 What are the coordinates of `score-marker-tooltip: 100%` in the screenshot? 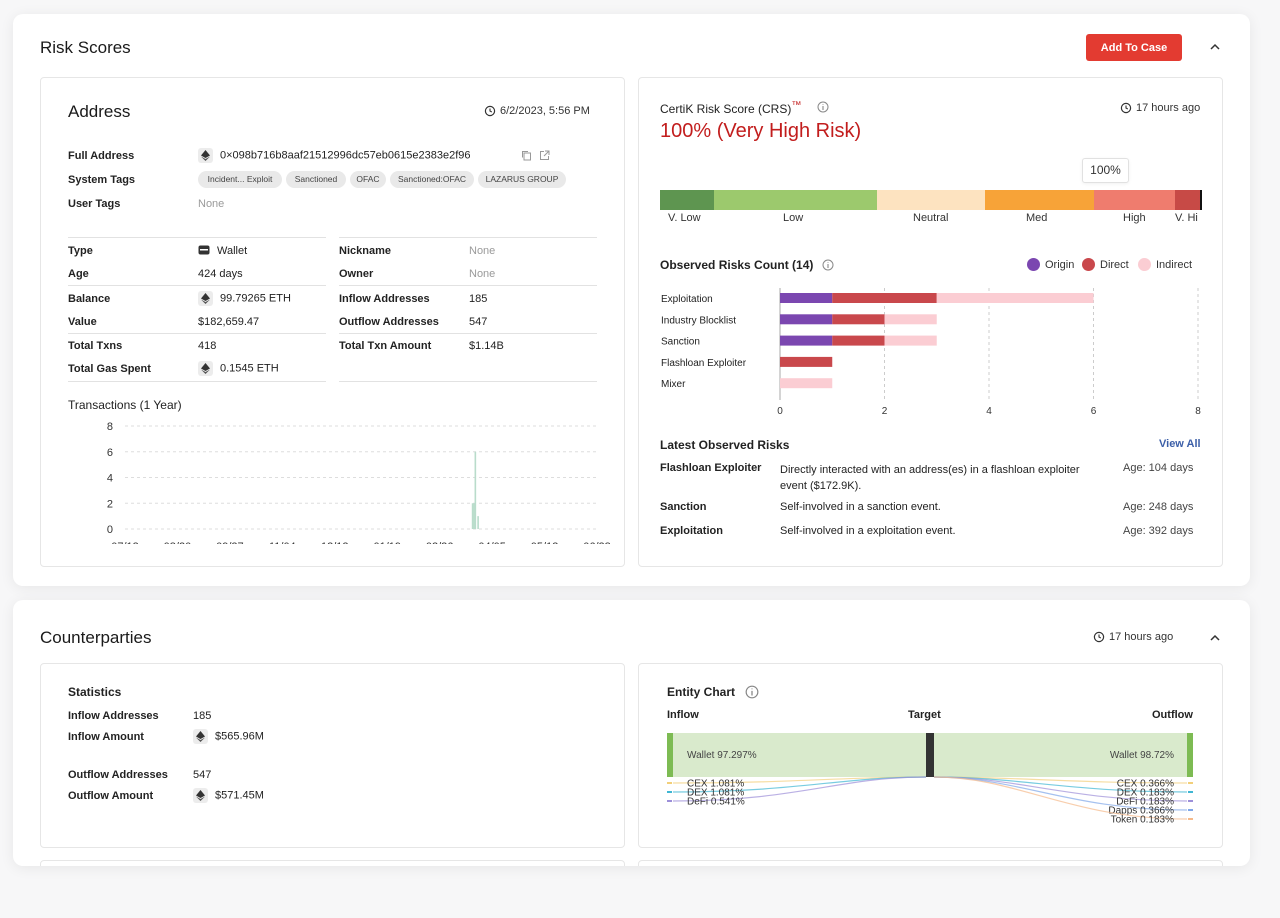 It's located at (1105, 170).